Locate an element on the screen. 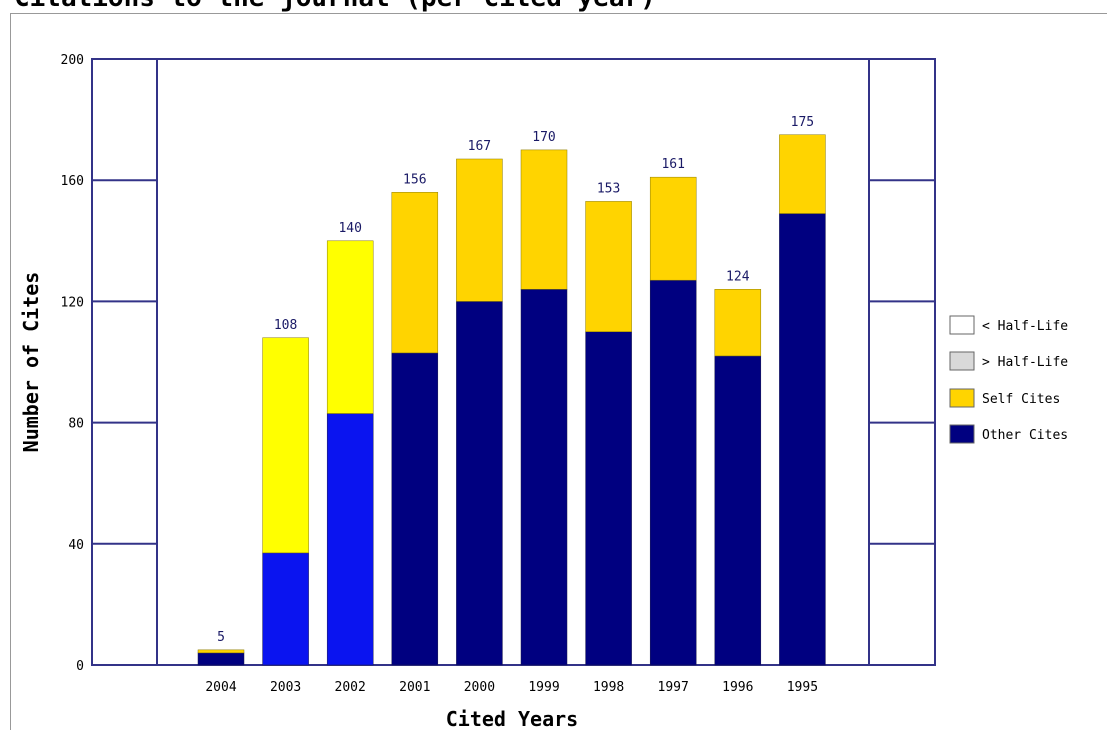 Image resolution: width=1107 pixels, height=730 pixels. bar-total-label: 153 is located at coordinates (608, 188).